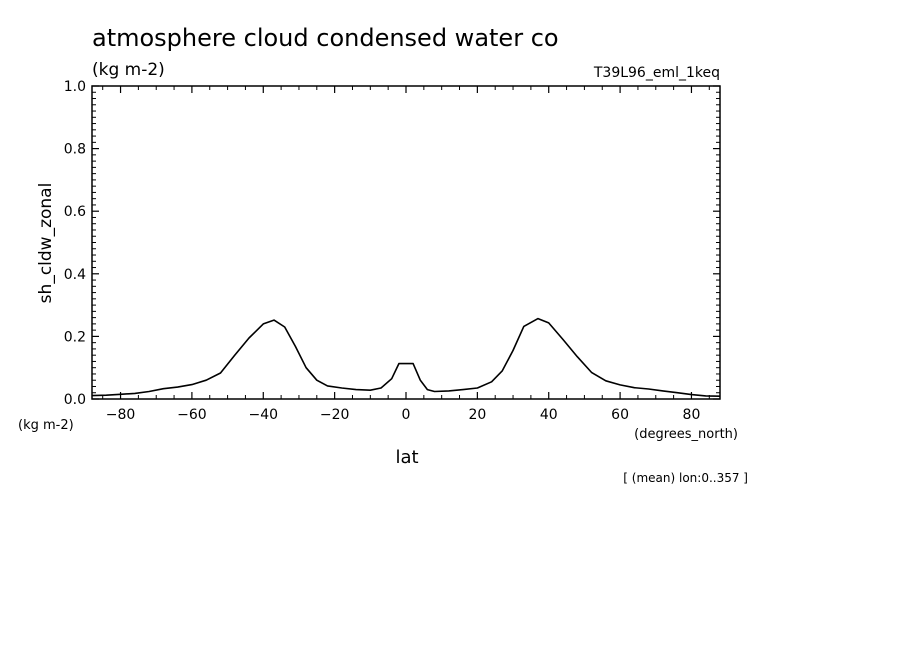 Image resolution: width=904 pixels, height=654 pixels. I want to click on x-tick-label: 20, so click(477, 415).